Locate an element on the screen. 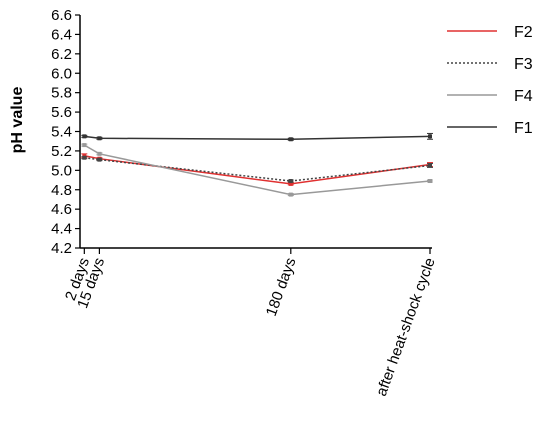  series-line-F2 is located at coordinates (257, 170).